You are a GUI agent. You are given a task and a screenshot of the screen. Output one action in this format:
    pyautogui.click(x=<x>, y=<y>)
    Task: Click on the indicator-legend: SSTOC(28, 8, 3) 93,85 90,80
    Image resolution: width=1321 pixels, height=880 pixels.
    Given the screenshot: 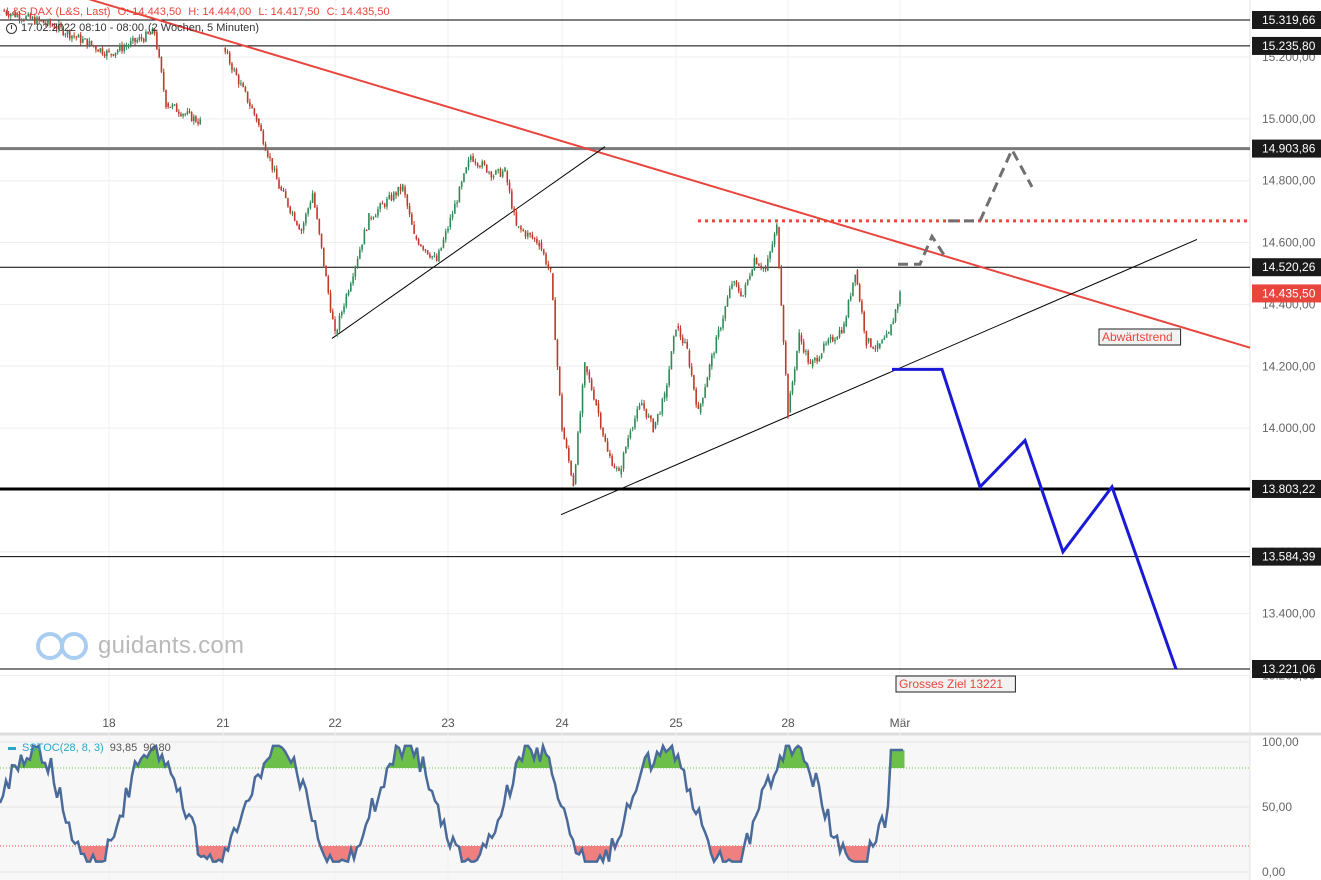 What is the action you would take?
    pyautogui.click(x=89, y=748)
    